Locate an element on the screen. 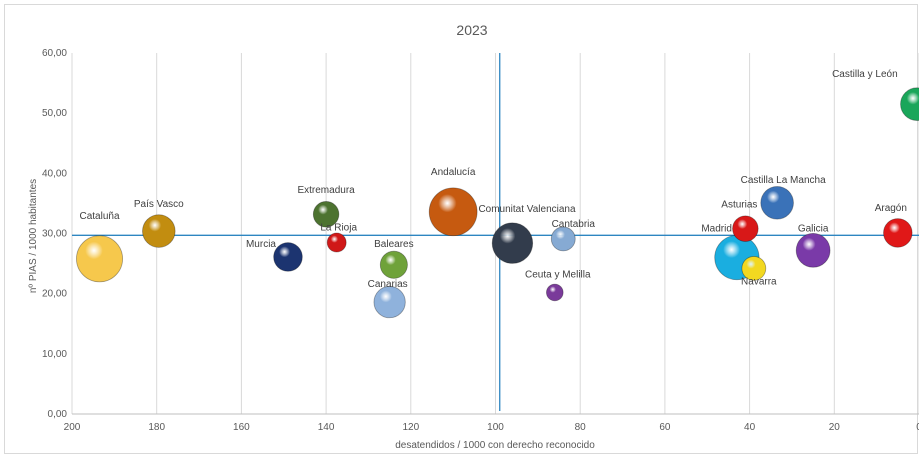 The height and width of the screenshot is (459, 924). y-tick-label: 50,00 is located at coordinates (54, 113).